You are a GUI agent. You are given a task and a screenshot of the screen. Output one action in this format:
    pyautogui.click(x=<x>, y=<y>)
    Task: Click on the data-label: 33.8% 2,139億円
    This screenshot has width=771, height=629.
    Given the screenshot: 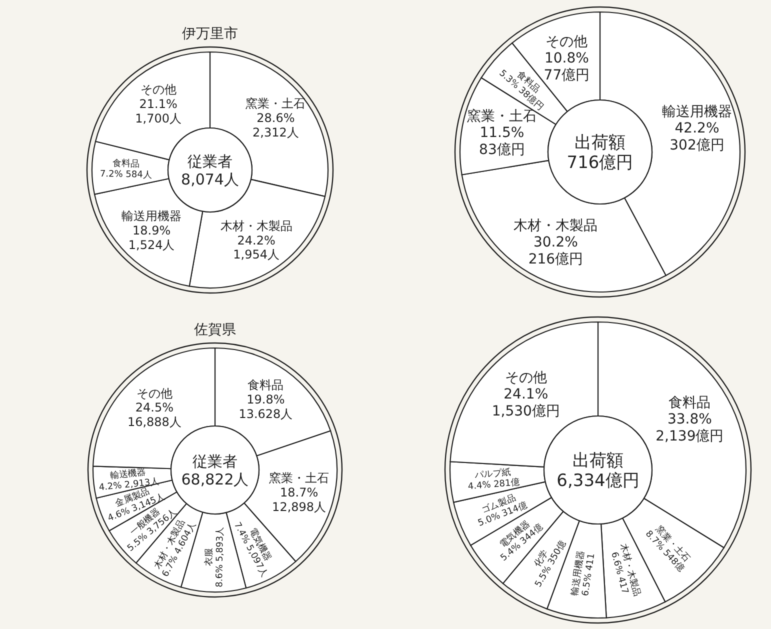 What is the action you would take?
    pyautogui.click(x=690, y=428)
    